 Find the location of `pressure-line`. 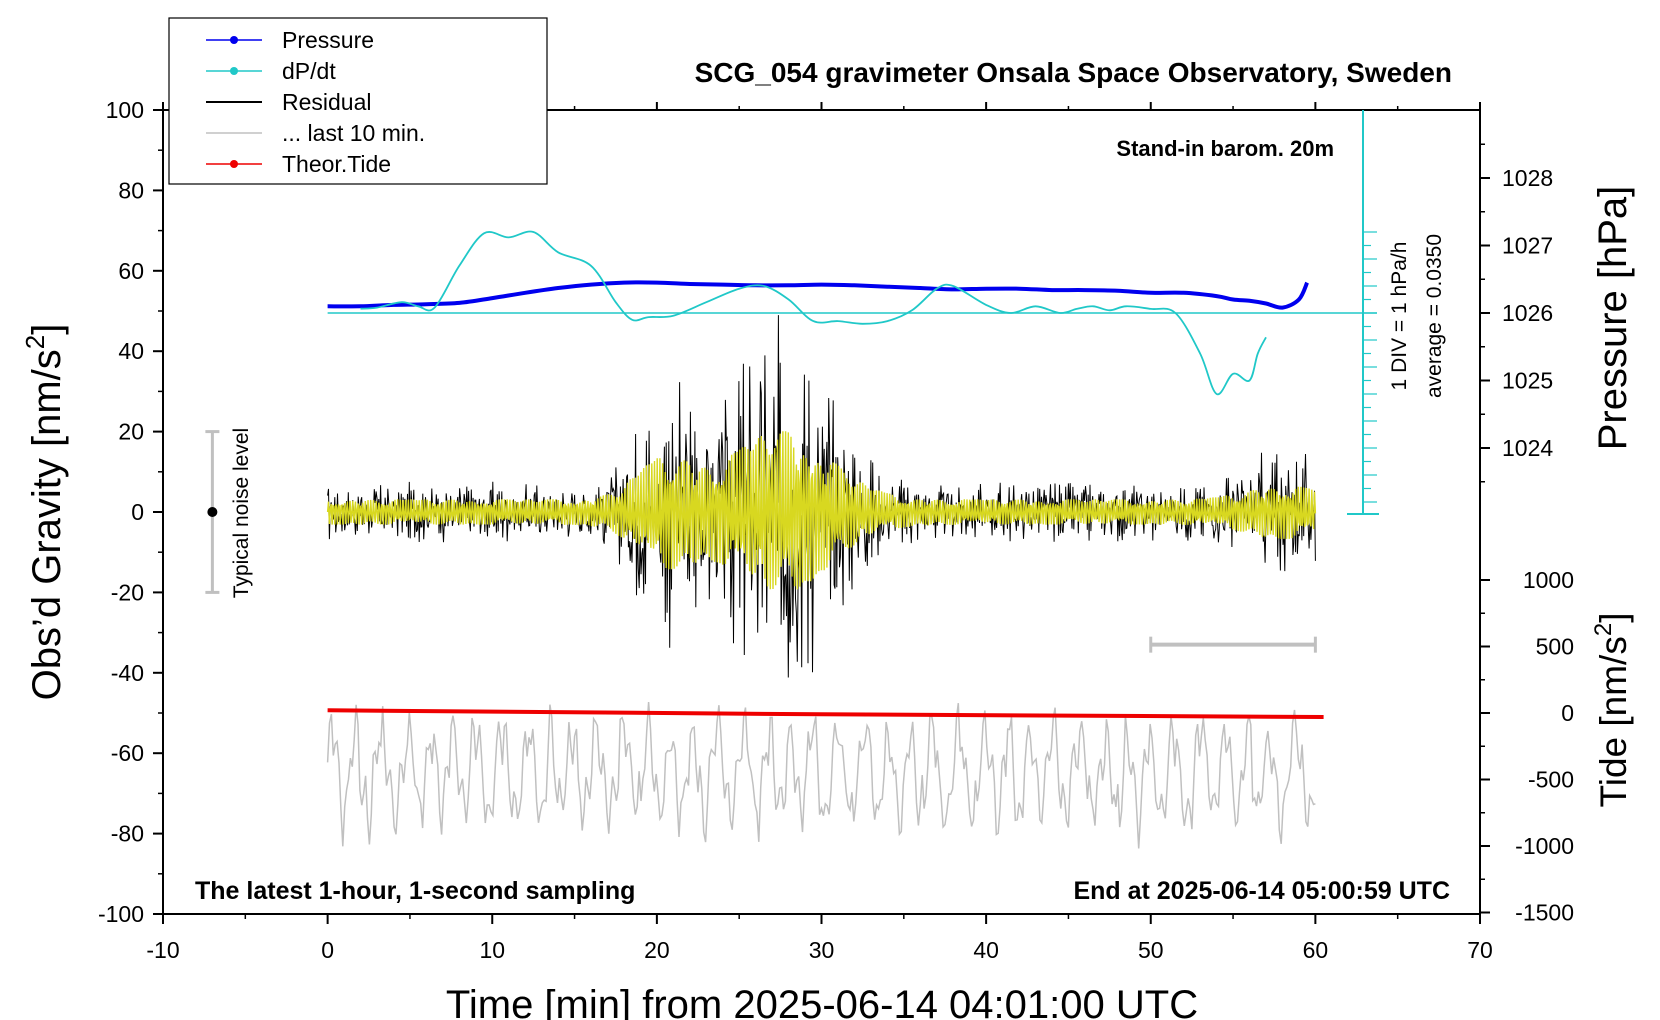

pressure-line is located at coordinates (818, 295).